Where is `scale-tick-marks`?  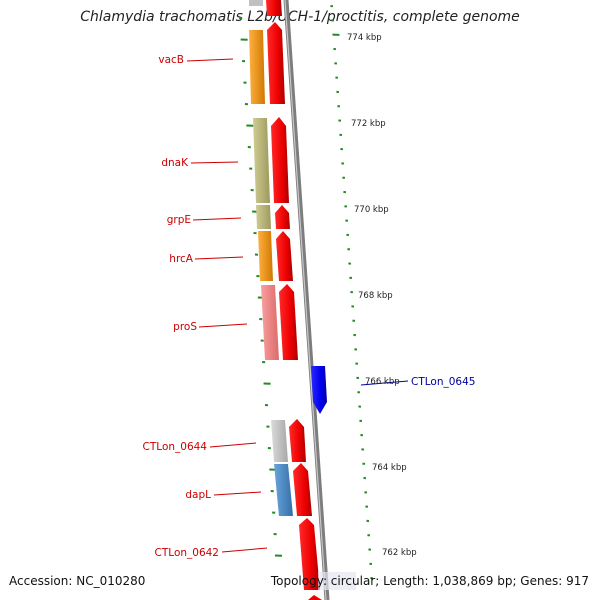 scale-tick-marks is located at coordinates (352, 292).